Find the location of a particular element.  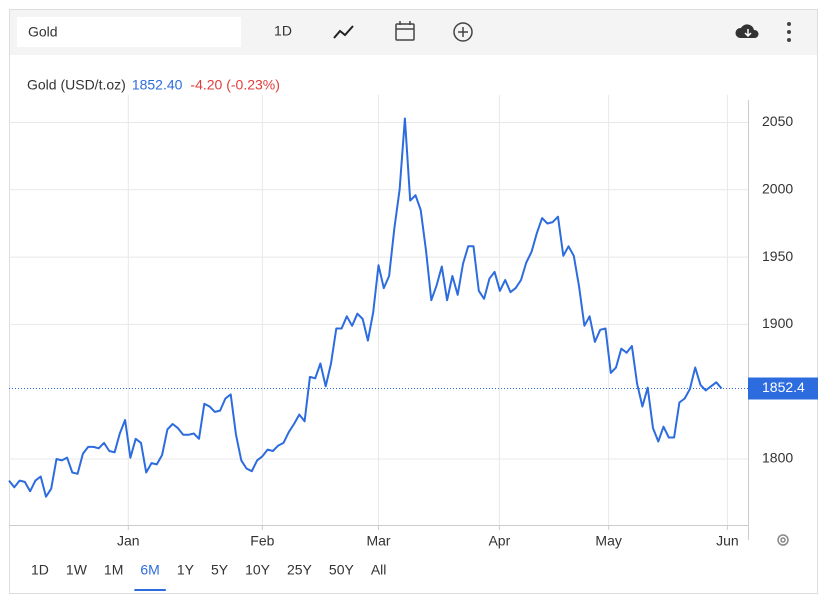

x-tick-label: Apr is located at coordinates (499, 541).